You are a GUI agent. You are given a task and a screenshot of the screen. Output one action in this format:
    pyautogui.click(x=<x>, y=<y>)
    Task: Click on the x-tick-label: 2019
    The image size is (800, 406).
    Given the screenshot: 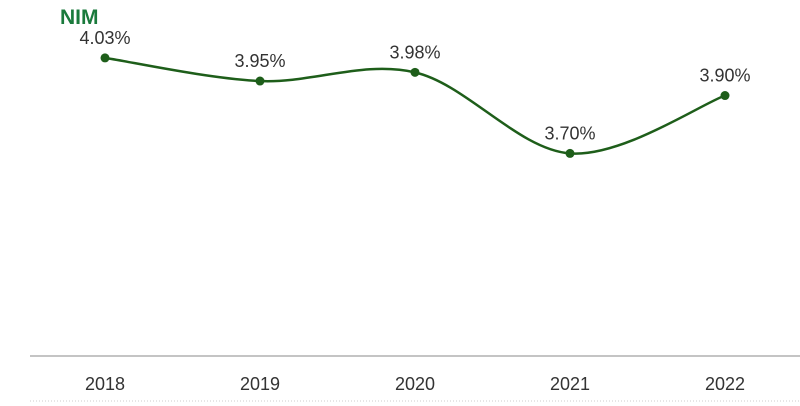 What is the action you would take?
    pyautogui.click(x=260, y=384)
    